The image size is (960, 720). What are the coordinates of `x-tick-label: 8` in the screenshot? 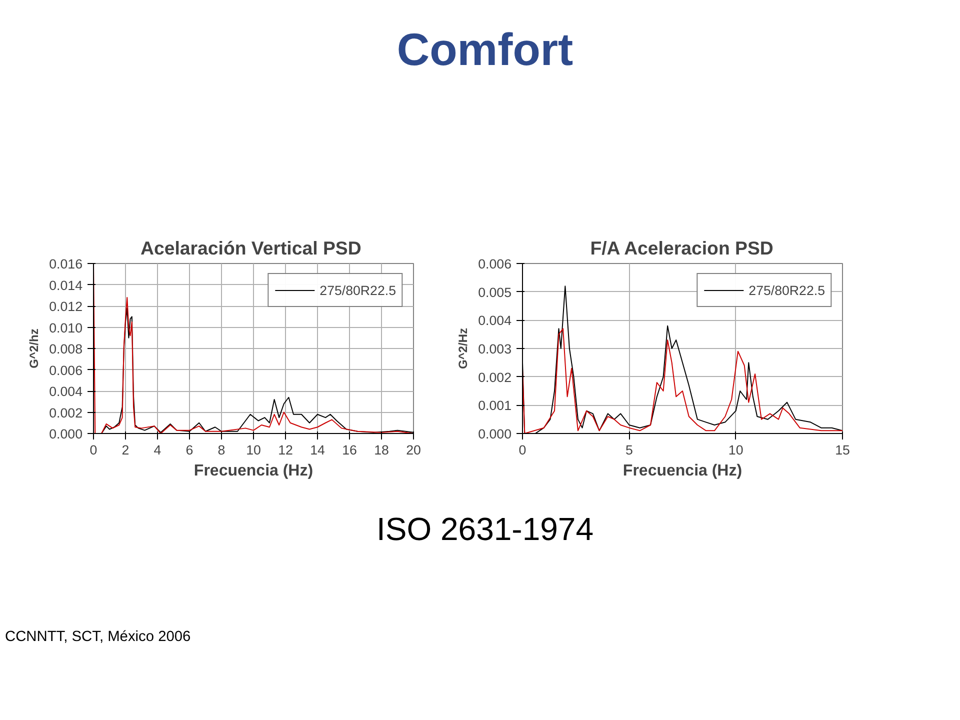 It's located at (222, 450).